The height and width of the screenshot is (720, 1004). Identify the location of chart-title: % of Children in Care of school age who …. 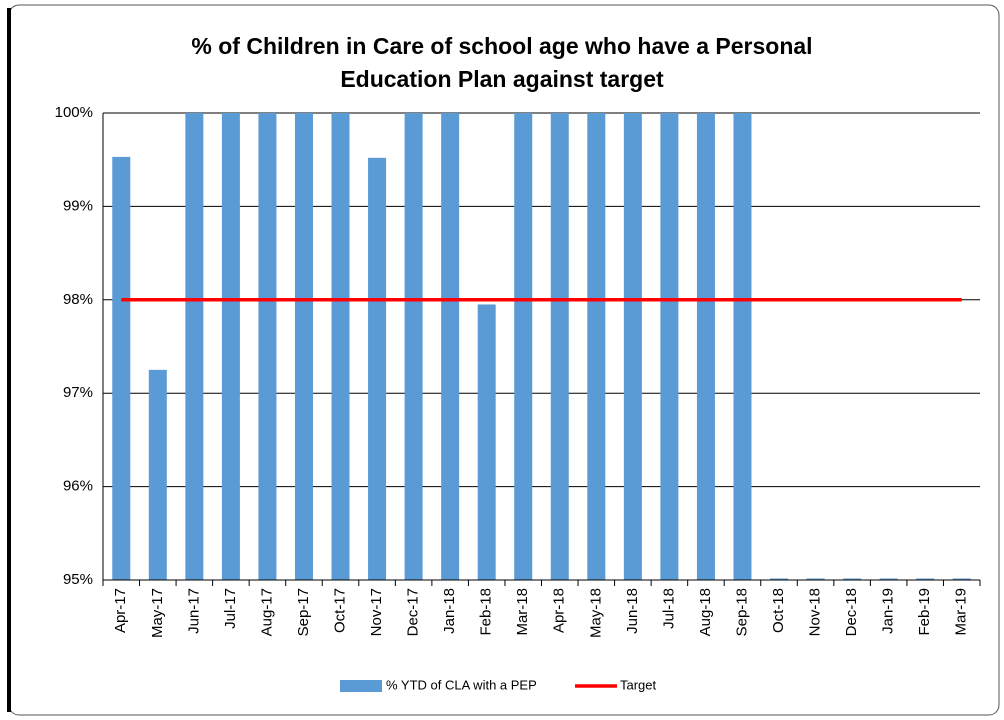
(502, 62).